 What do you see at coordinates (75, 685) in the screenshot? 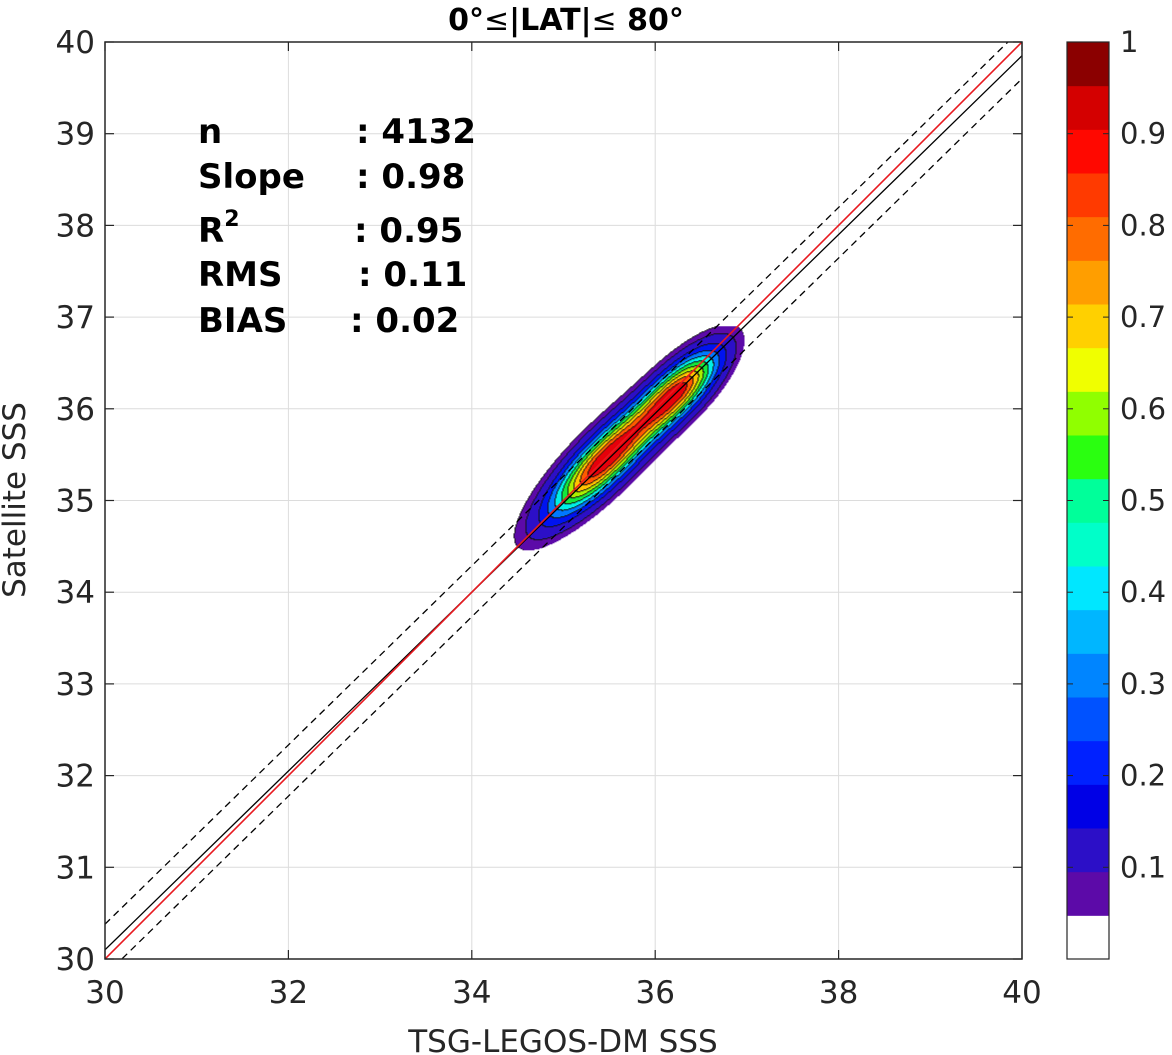
I see `y-tick-label: 33` at bounding box center [75, 685].